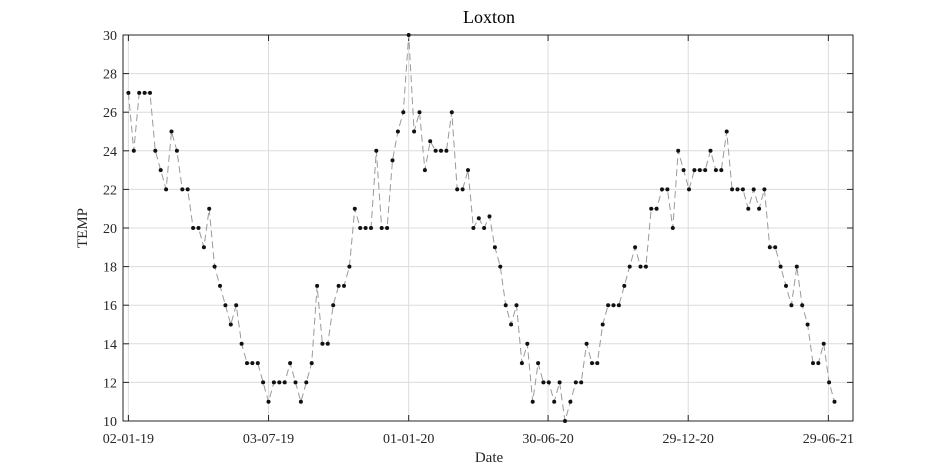 The width and height of the screenshot is (945, 472). Describe the element at coordinates (110, 152) in the screenshot. I see `y-tick-label: 24` at that location.